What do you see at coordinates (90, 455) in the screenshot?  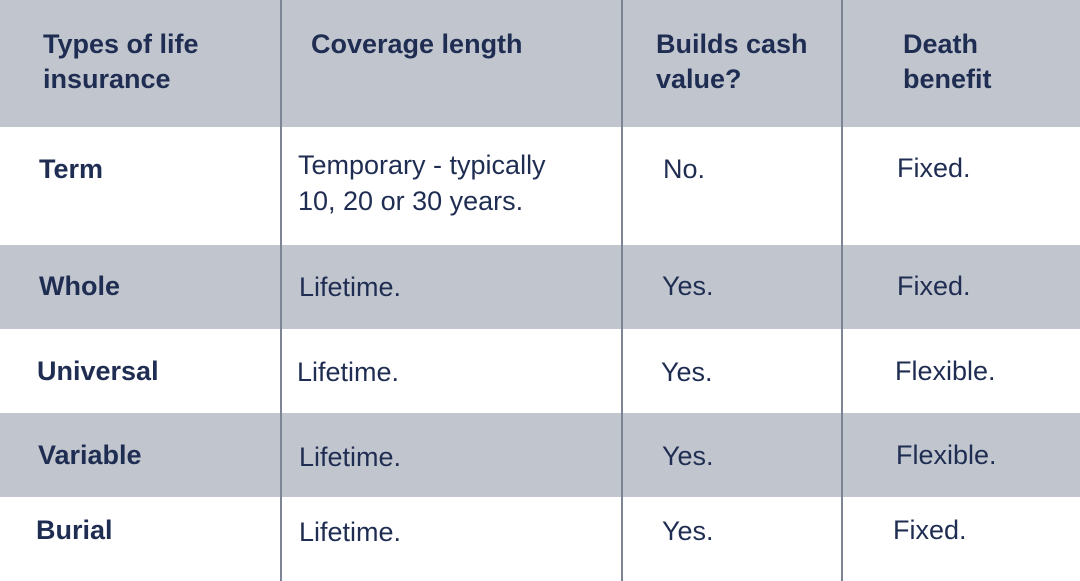 I see `row-type: Variable` at bounding box center [90, 455].